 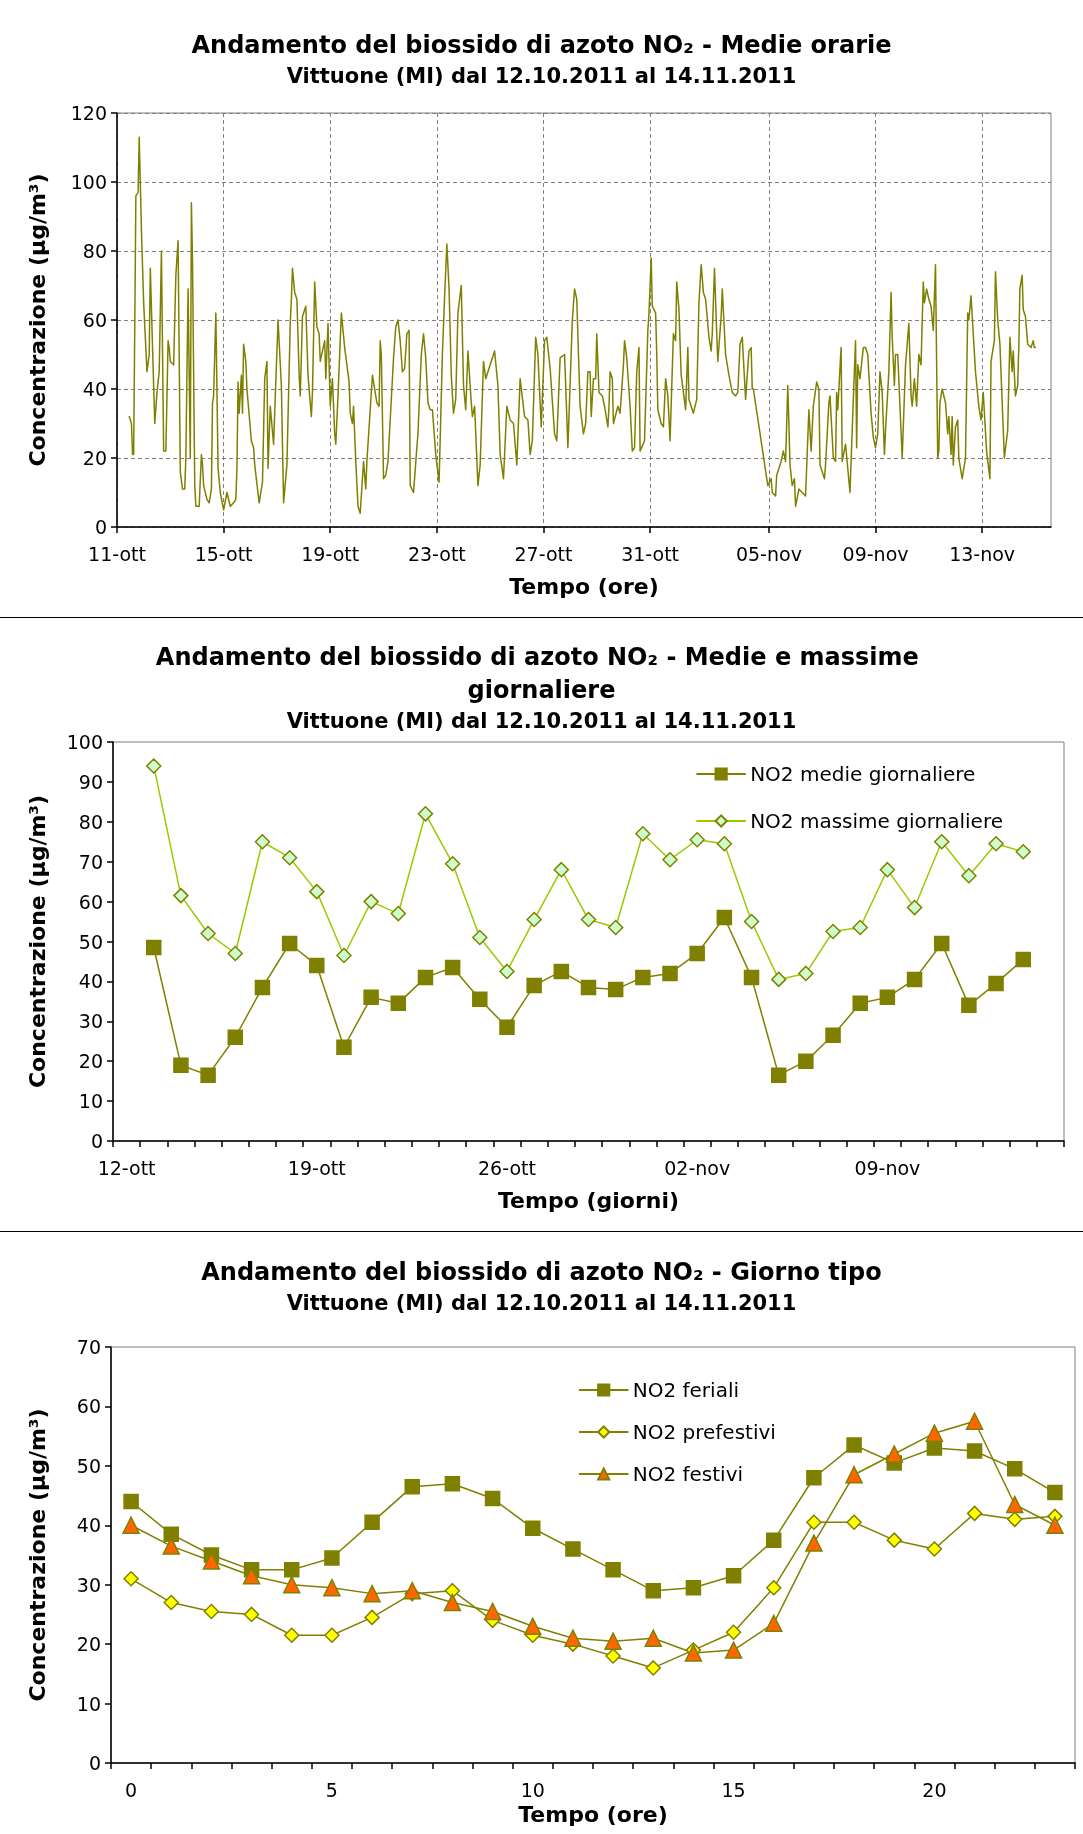 I want to click on y-tick-label: 120, so click(x=88, y=113).